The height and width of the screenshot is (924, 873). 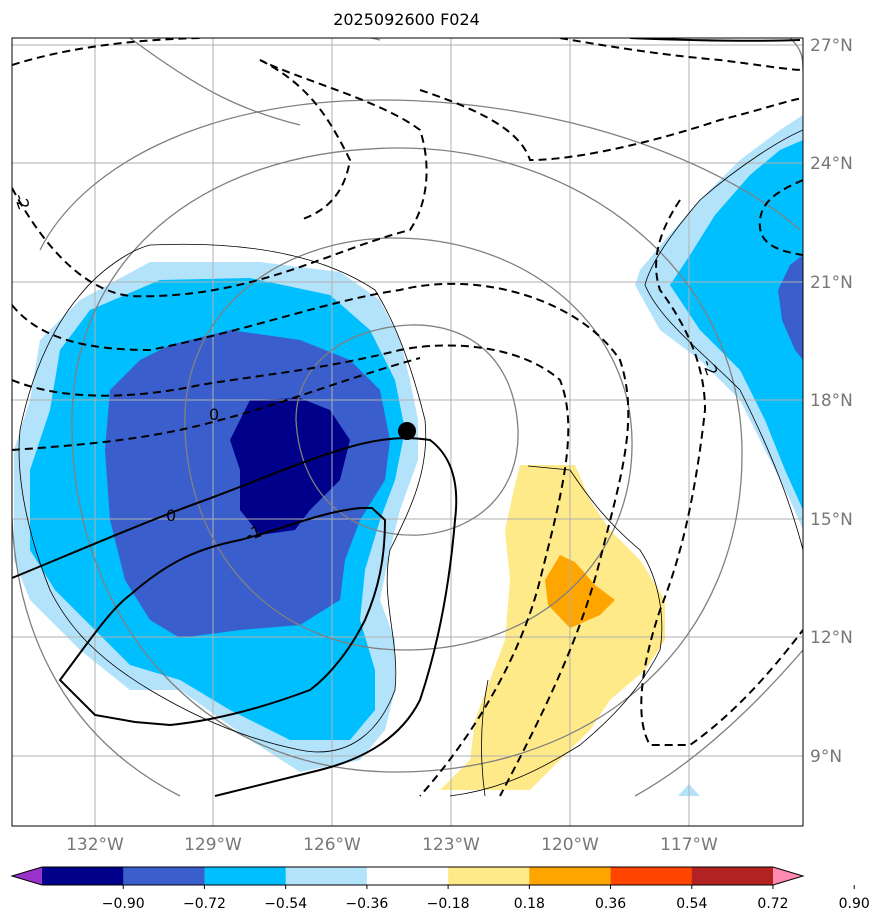 What do you see at coordinates (831, 46) in the screenshot?
I see `lat-label-27n: 27°N` at bounding box center [831, 46].